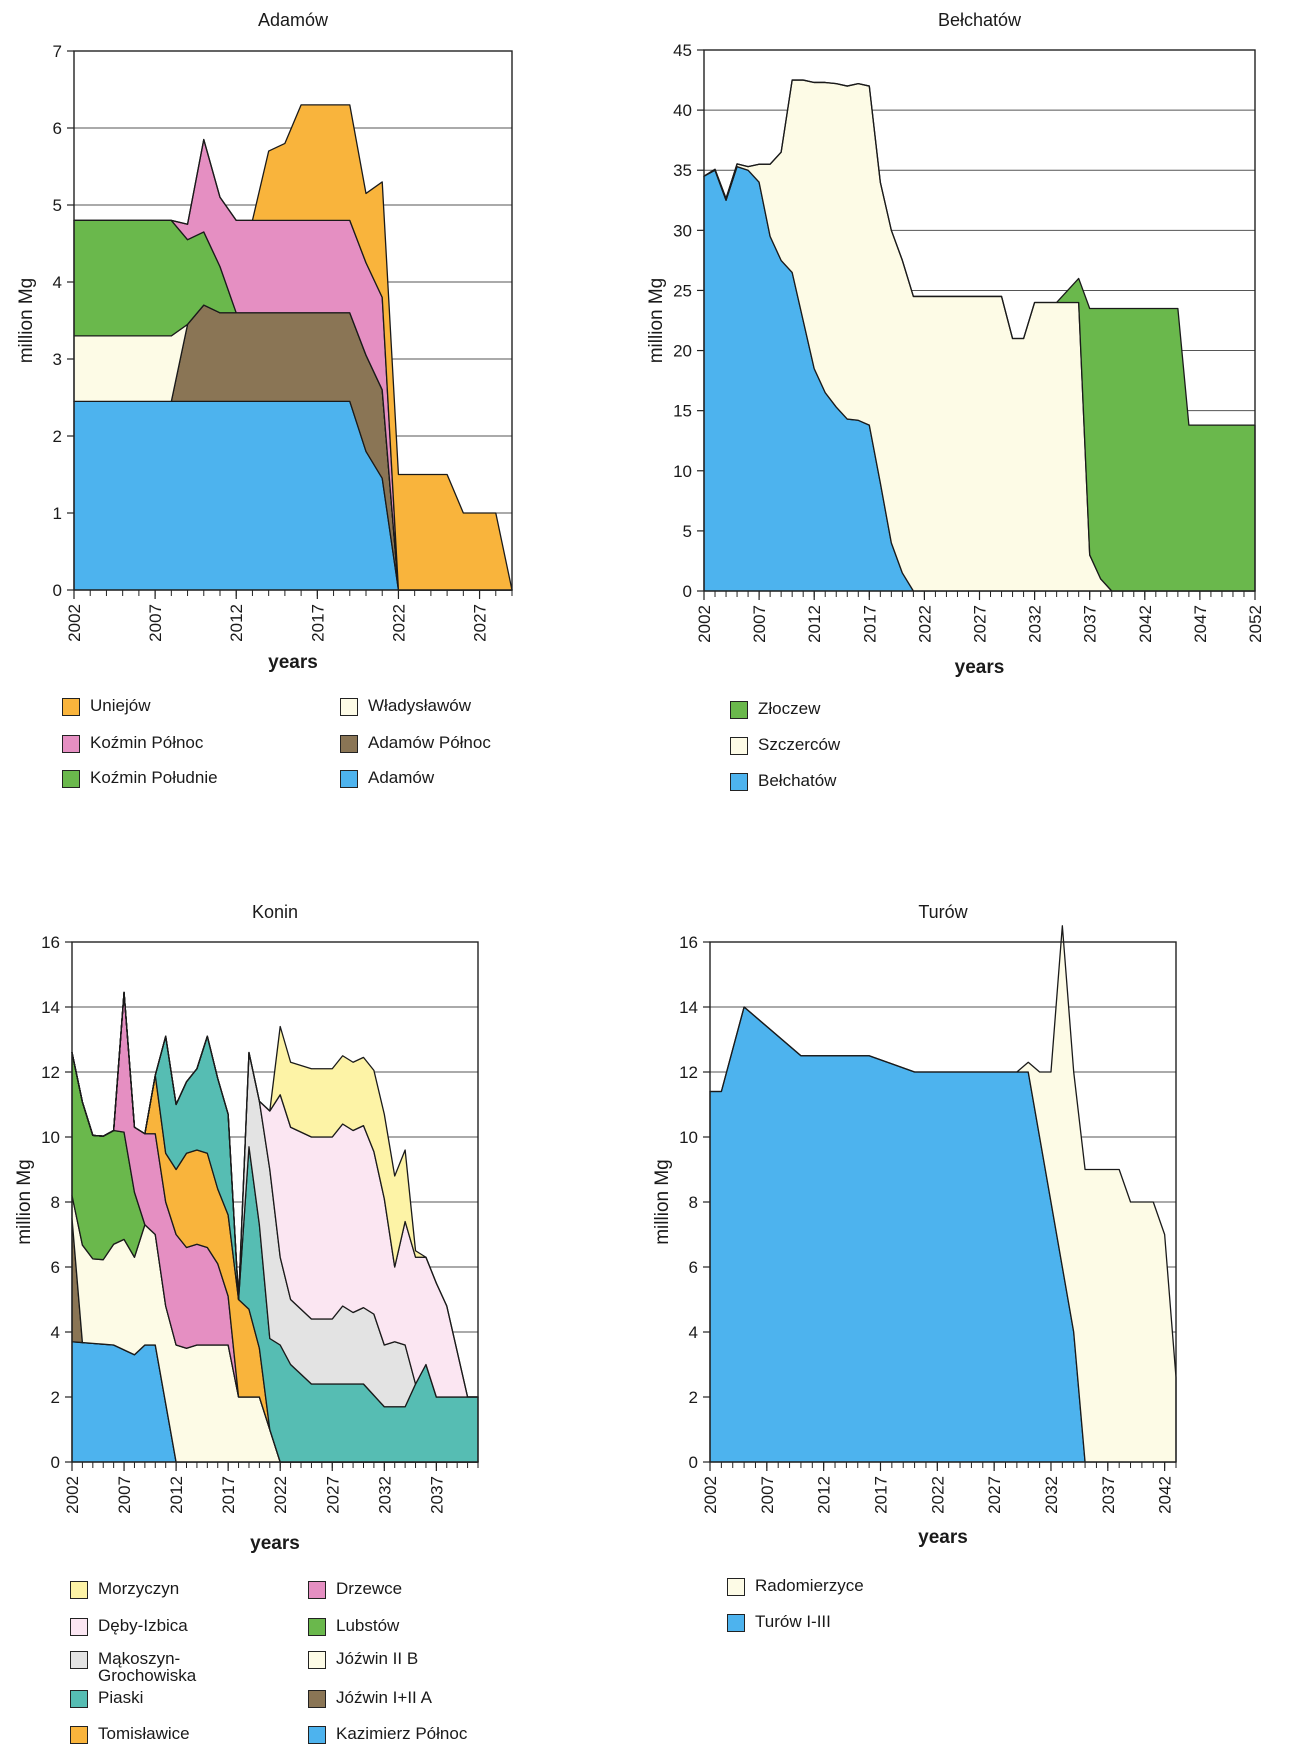  What do you see at coordinates (877, 1607) in the screenshot?
I see `legend-turow: Radomierzyce Turów I-III` at bounding box center [877, 1607].